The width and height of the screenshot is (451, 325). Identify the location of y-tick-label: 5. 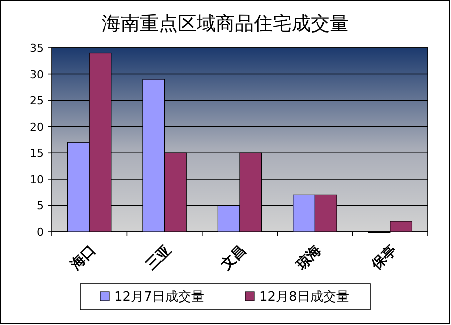
(40, 206).